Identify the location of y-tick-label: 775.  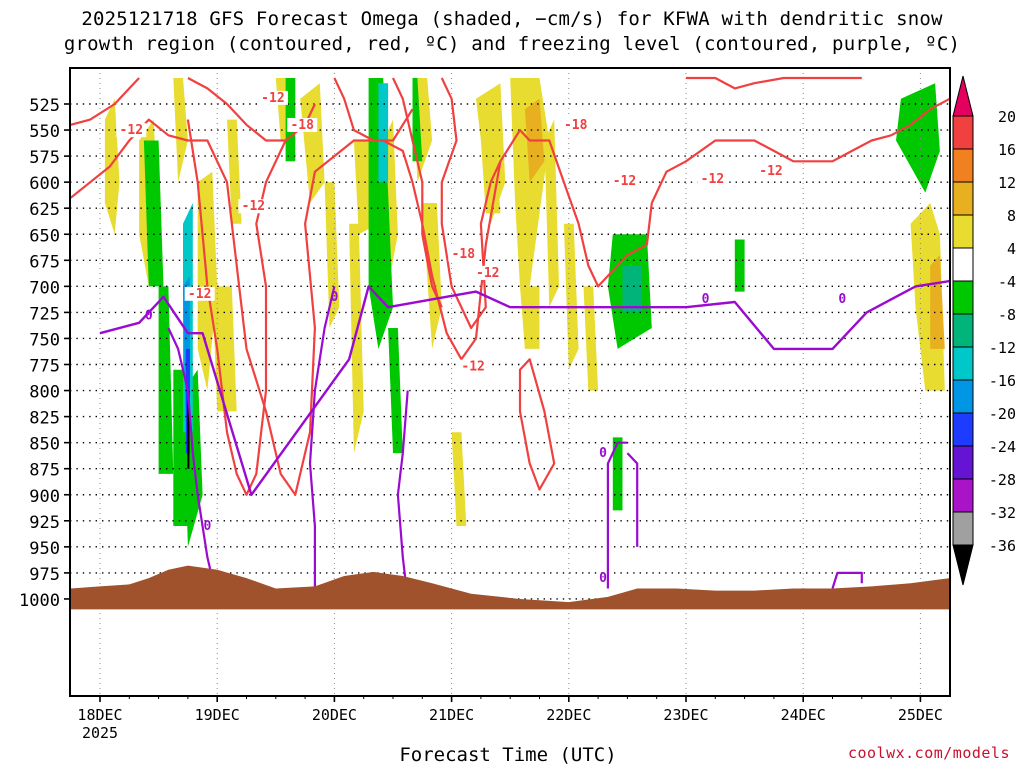
(44, 367).